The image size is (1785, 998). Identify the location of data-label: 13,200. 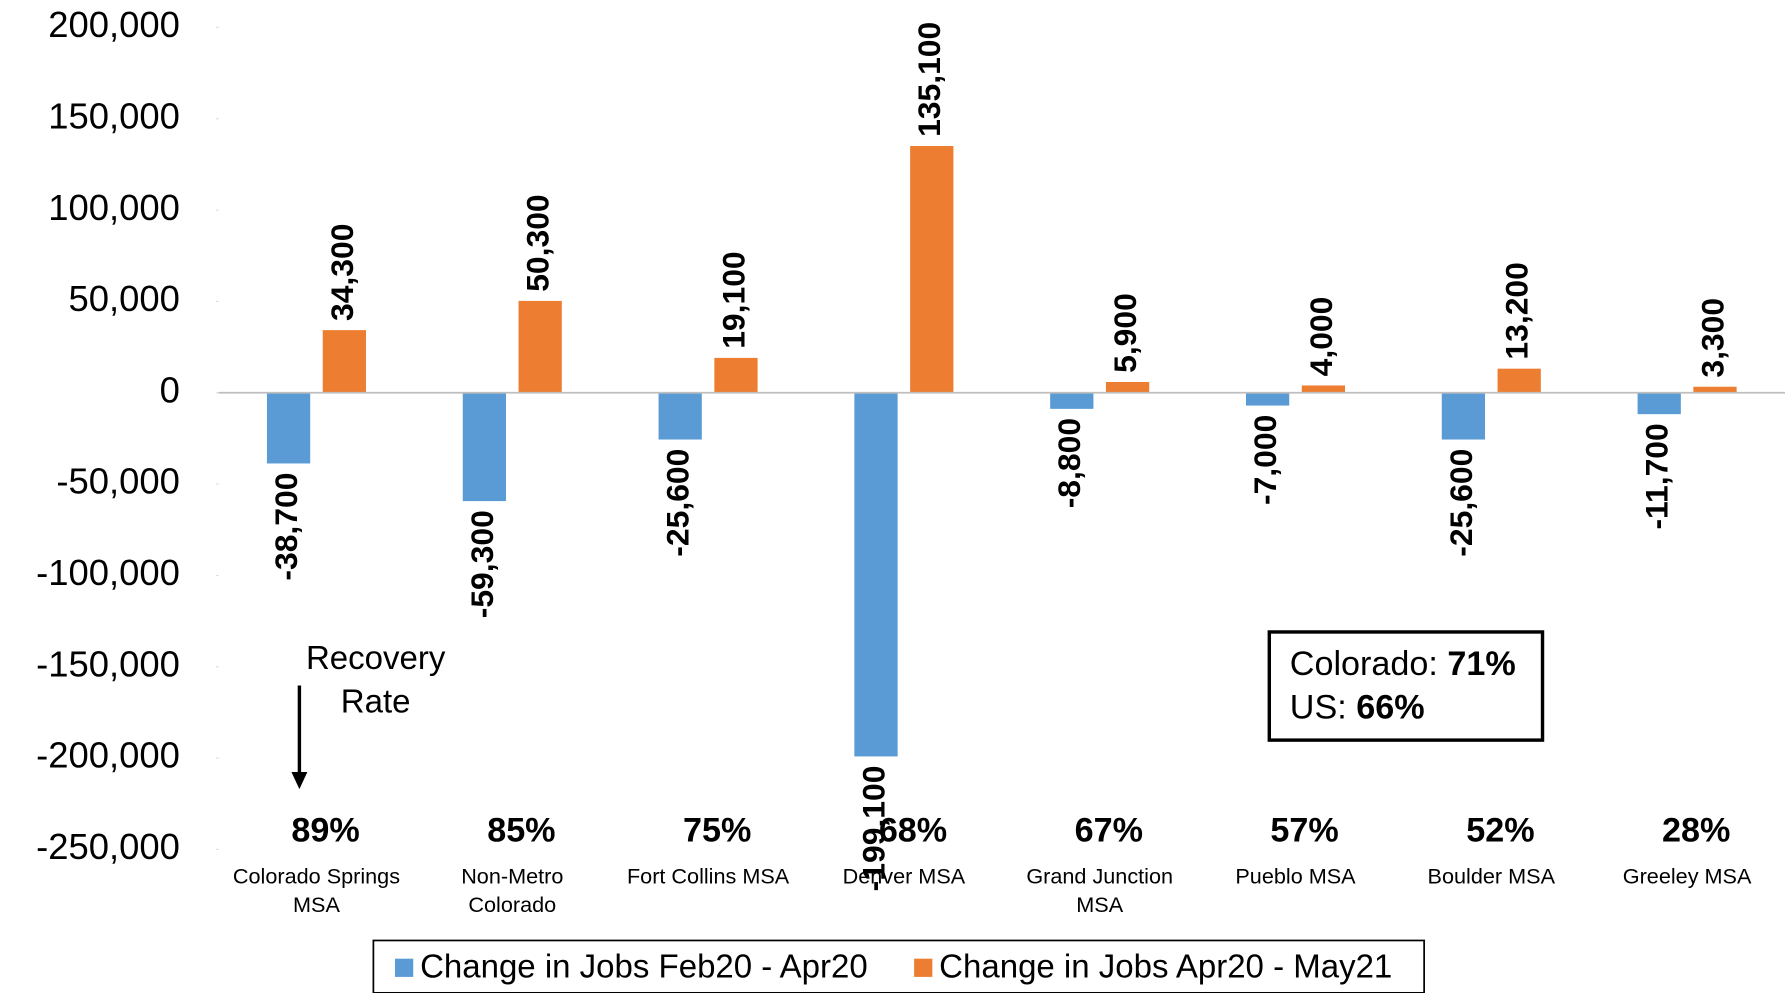
(1517, 310).